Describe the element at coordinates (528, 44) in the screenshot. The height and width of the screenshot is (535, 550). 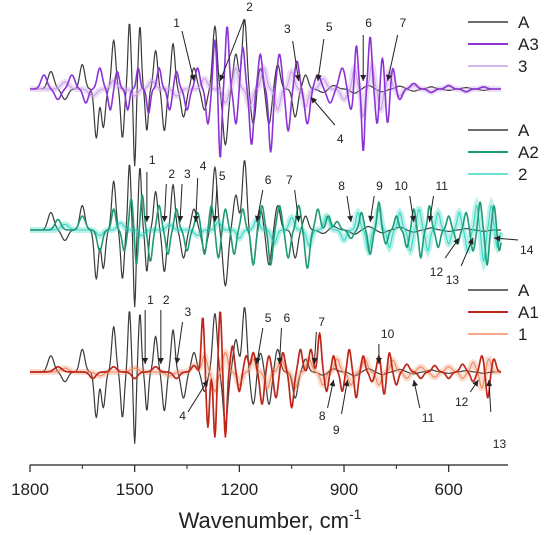
I see `legend-label-top-A3: A3` at that location.